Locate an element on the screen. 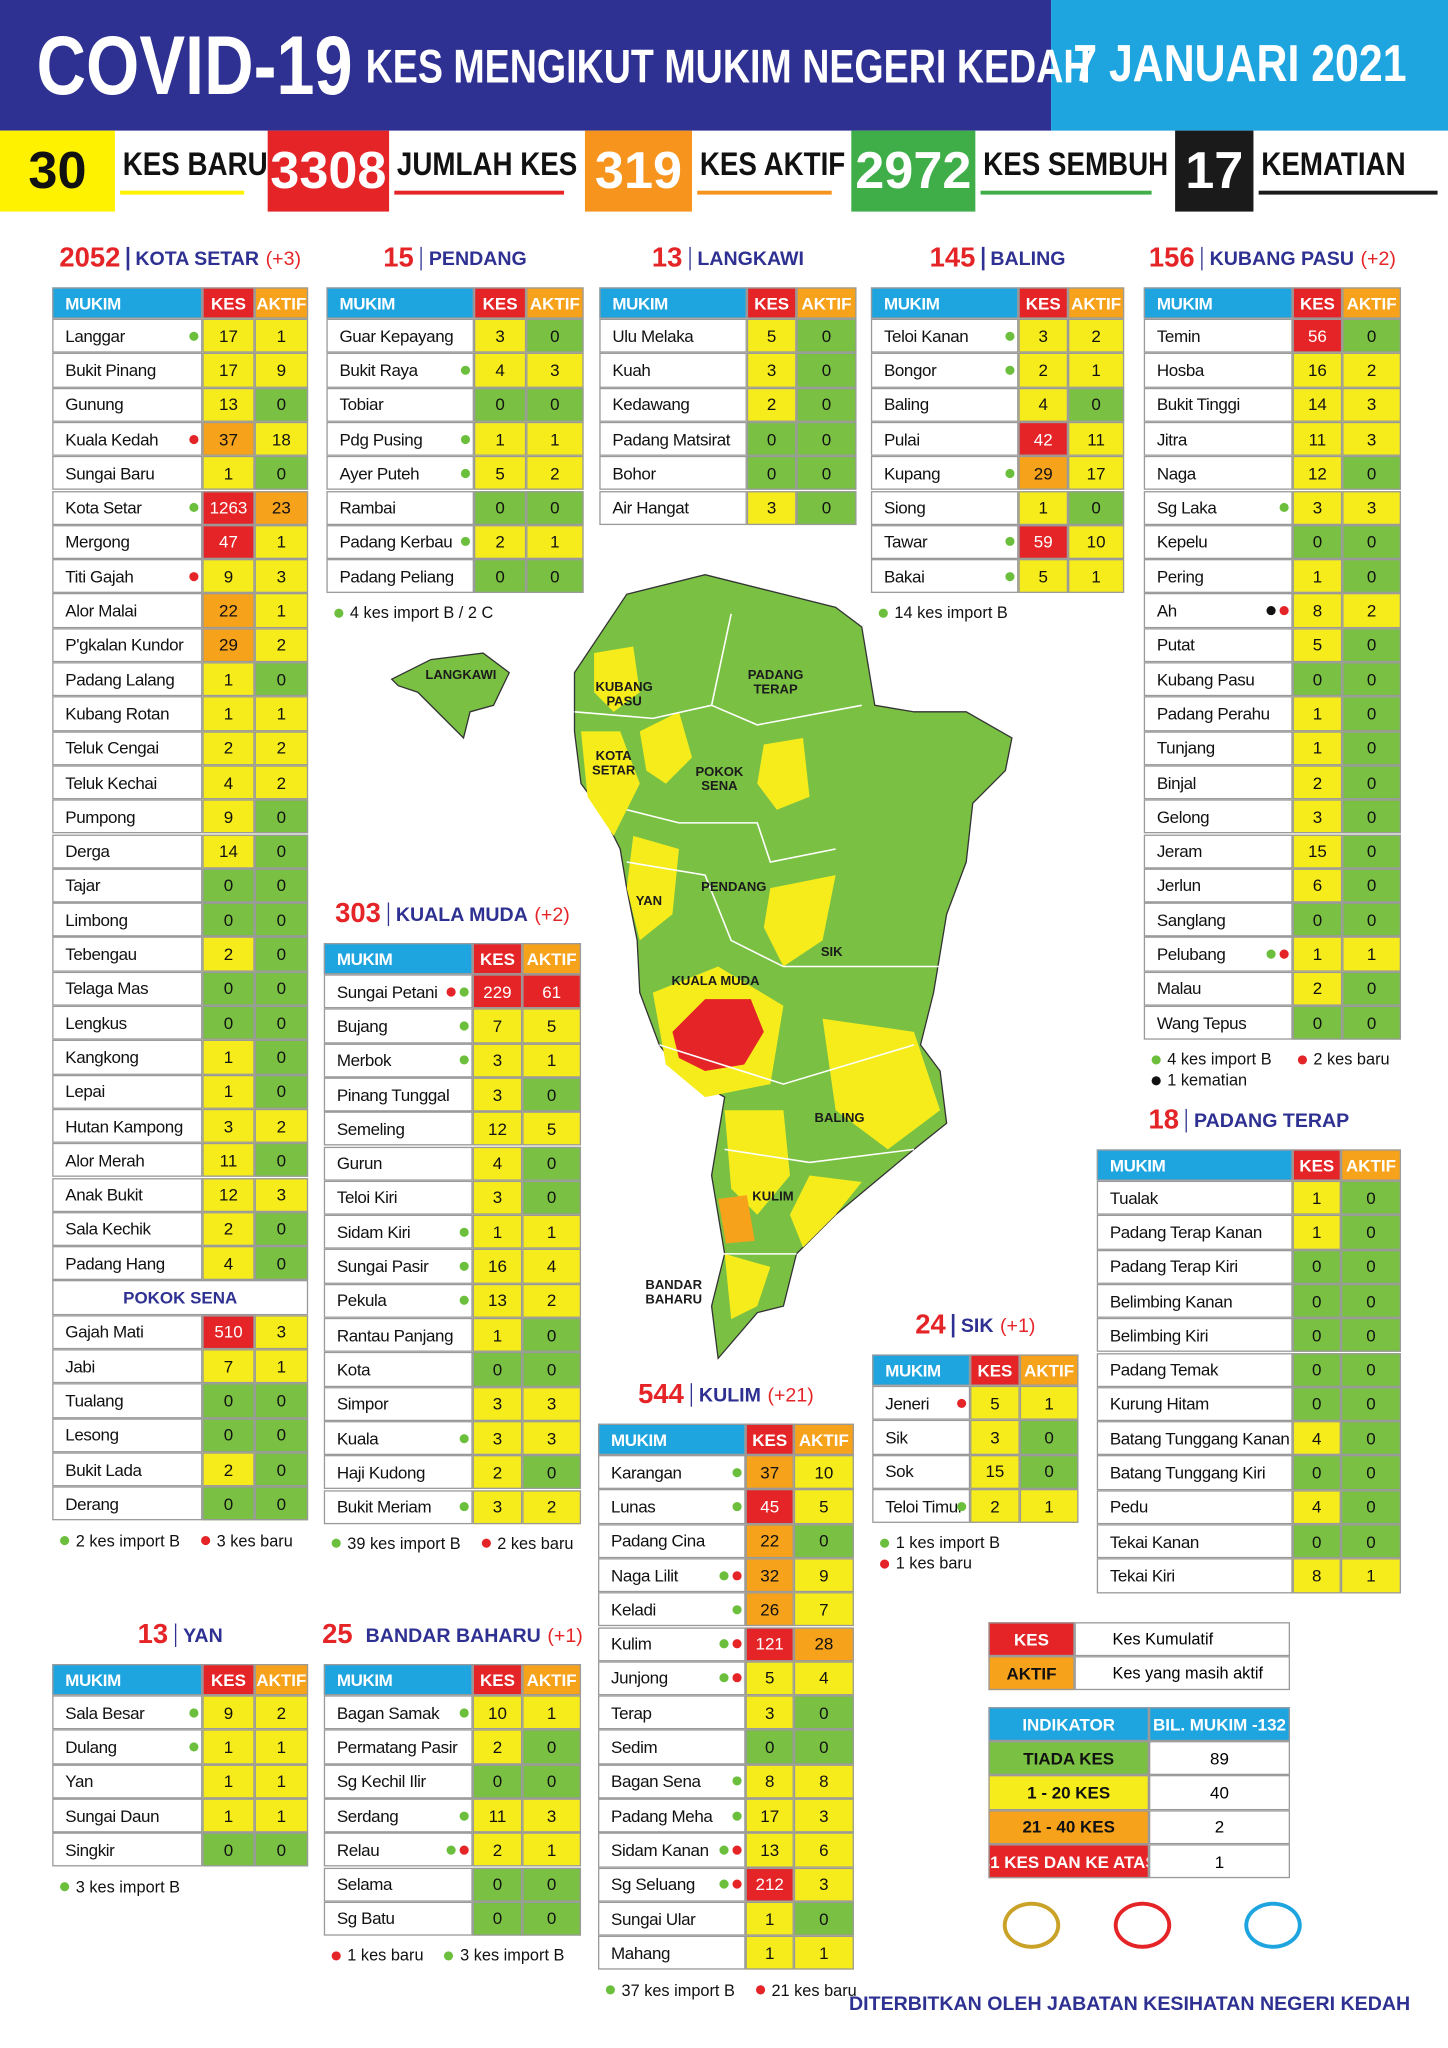 This screenshot has height=2048, width=1448. district-total: 13 is located at coordinates (153, 1634).